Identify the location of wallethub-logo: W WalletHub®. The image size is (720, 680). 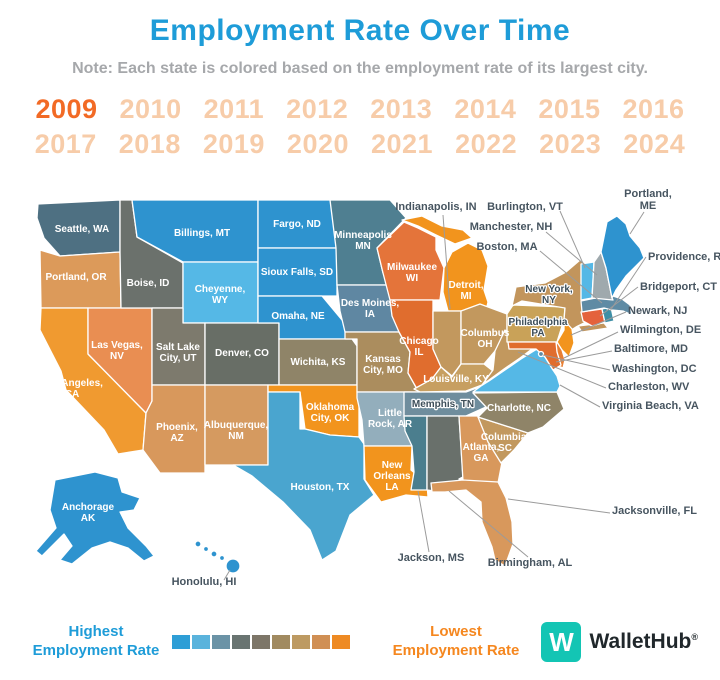
(619, 642).